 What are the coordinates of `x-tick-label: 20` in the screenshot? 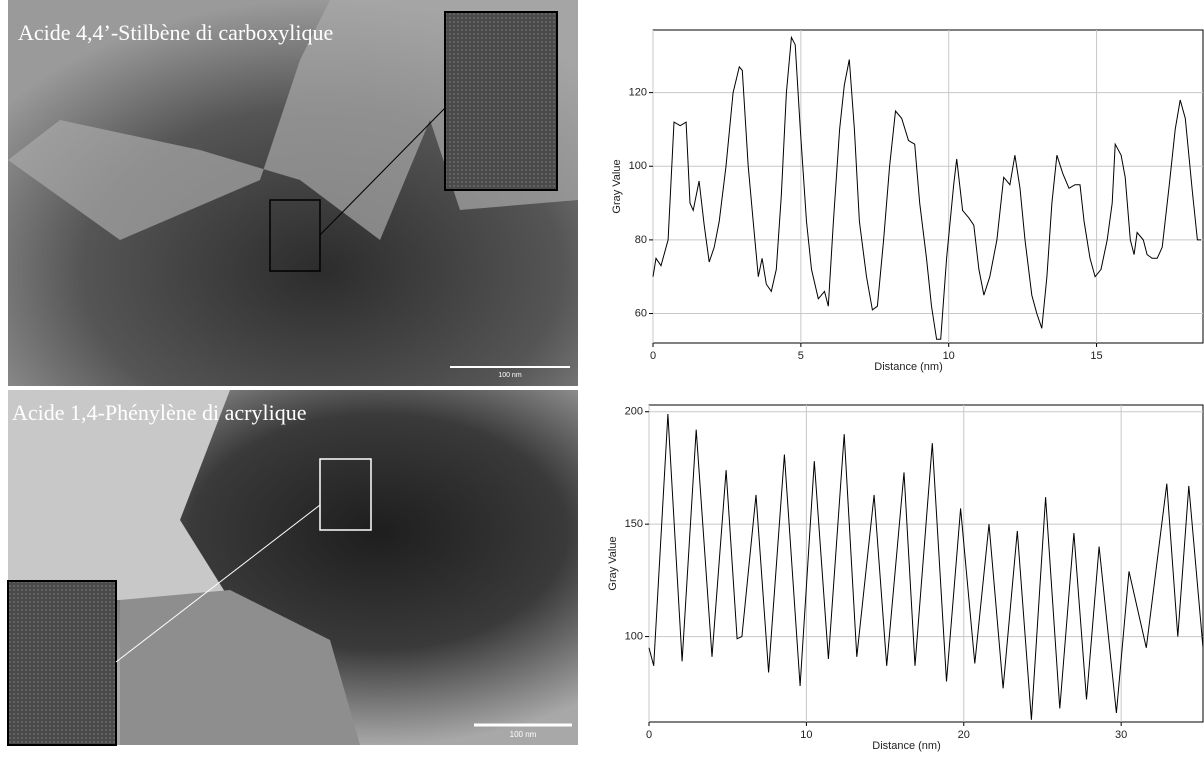 It's located at (964, 735).